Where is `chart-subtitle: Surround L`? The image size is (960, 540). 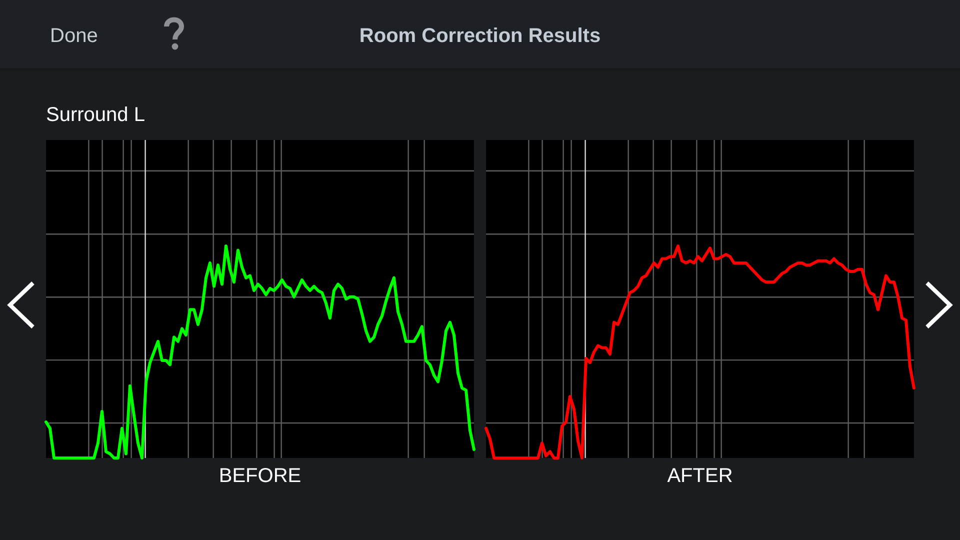 chart-subtitle: Surround L is located at coordinates (95, 115).